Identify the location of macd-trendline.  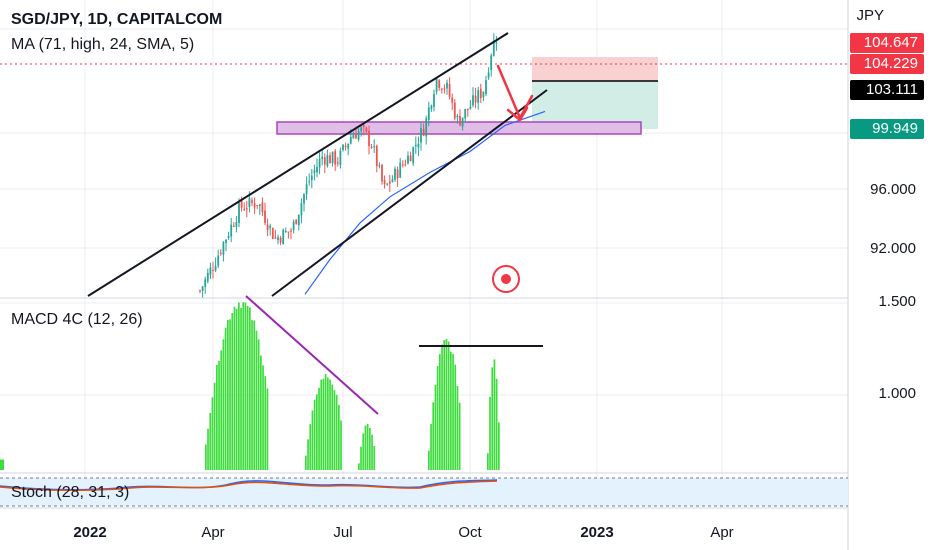
(312, 355).